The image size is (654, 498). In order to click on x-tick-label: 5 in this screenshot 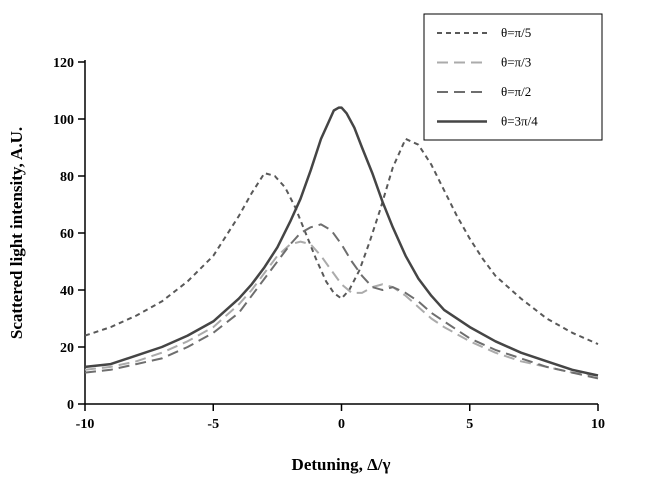, I will do `click(469, 424)`.